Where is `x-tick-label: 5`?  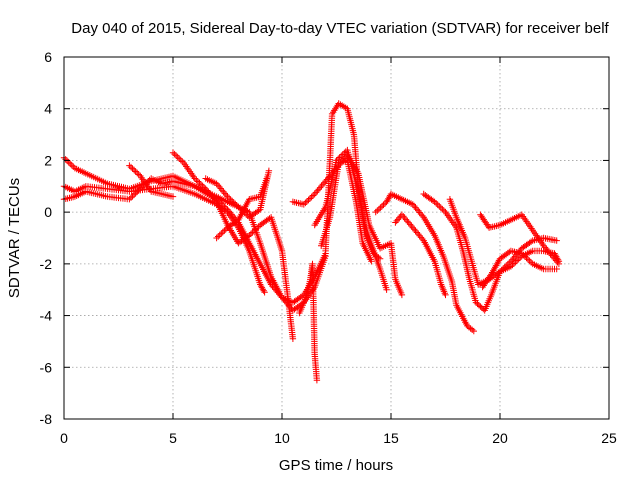
x-tick-label: 5 is located at coordinates (173, 438).